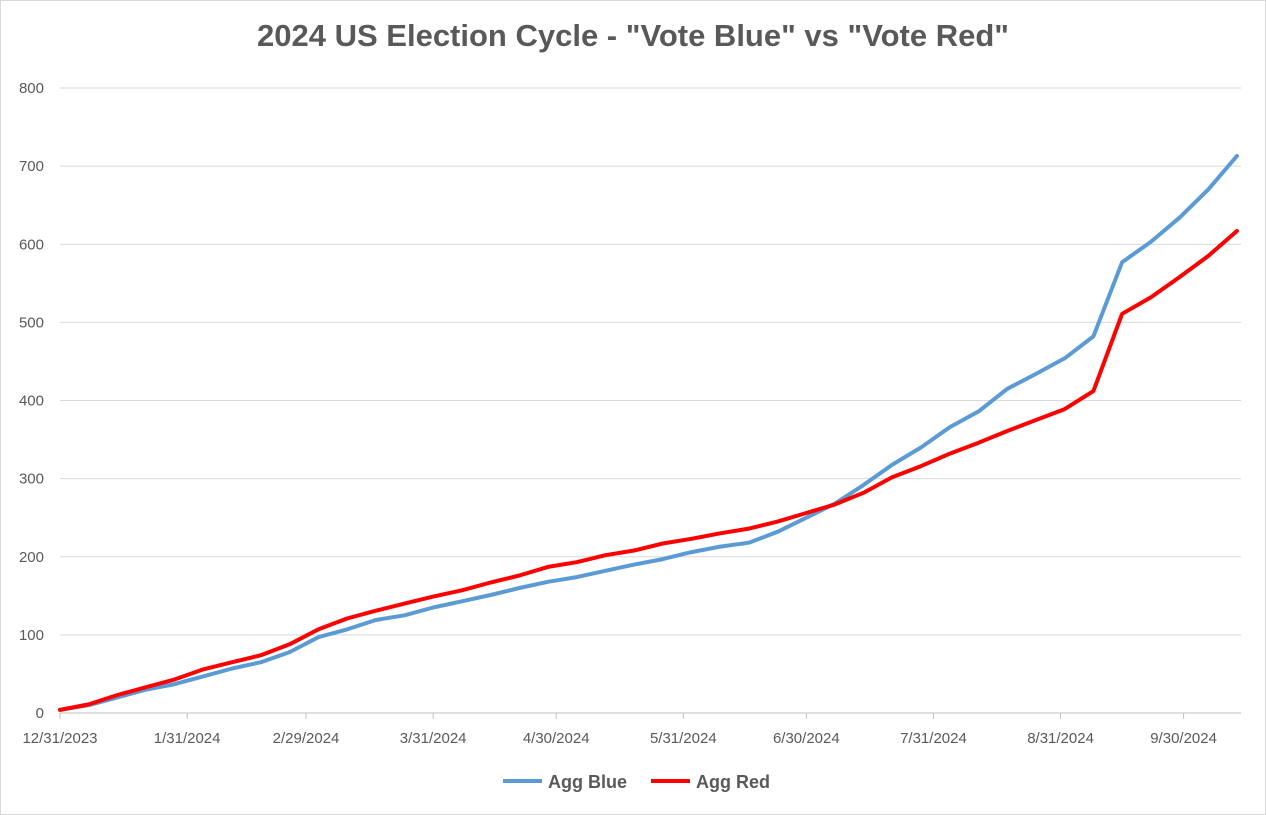 The image size is (1266, 815). What do you see at coordinates (556, 738) in the screenshot?
I see `x-tick-label: 4/30/2024` at bounding box center [556, 738].